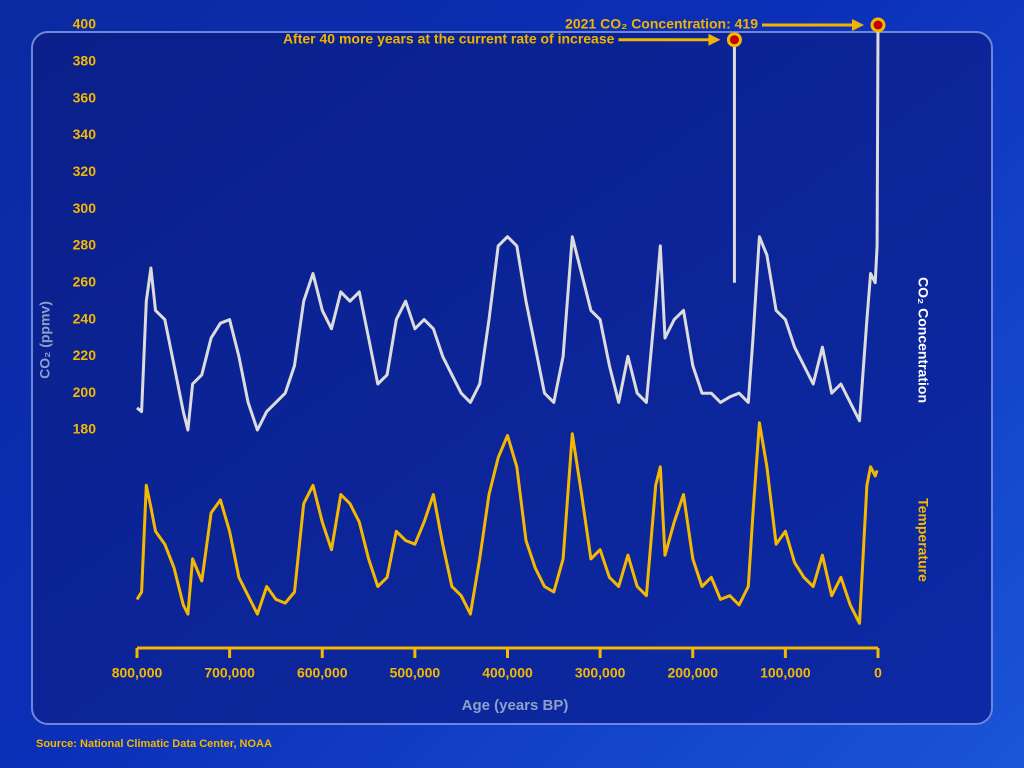  I want to click on x-tick-label: 100,000, so click(785, 673).